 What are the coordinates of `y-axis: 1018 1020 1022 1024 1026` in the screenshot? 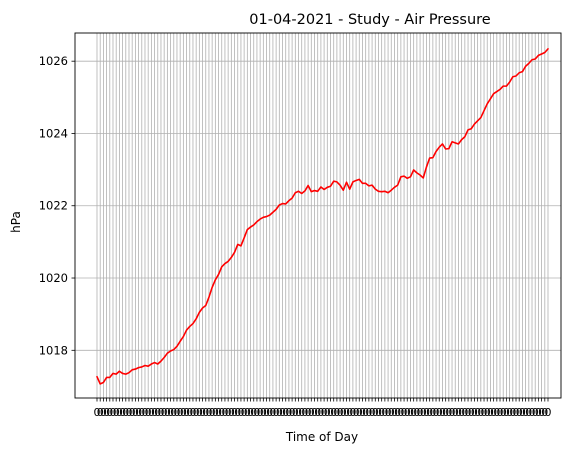 It's located at (57, 205).